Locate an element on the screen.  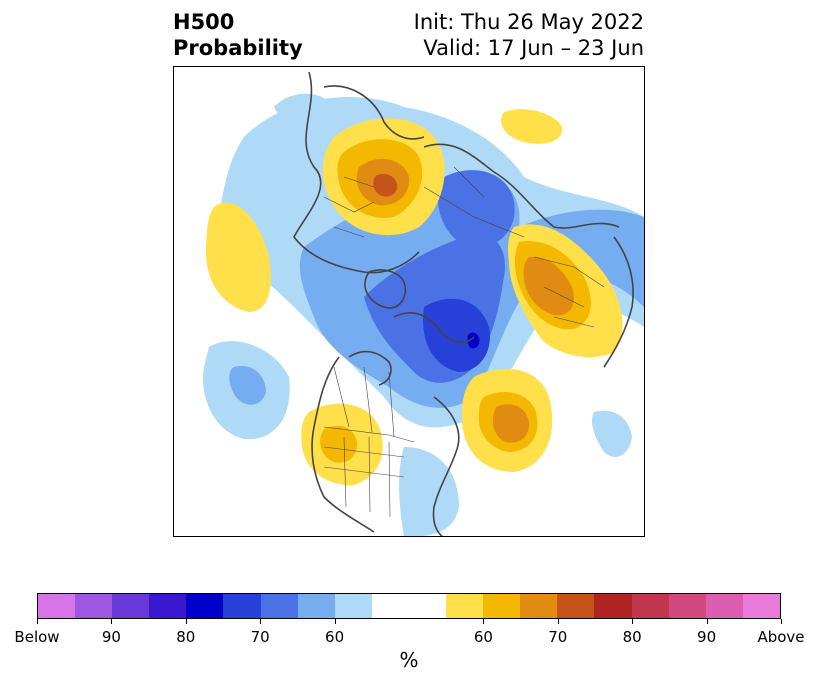
colorbar is located at coordinates (409, 606).